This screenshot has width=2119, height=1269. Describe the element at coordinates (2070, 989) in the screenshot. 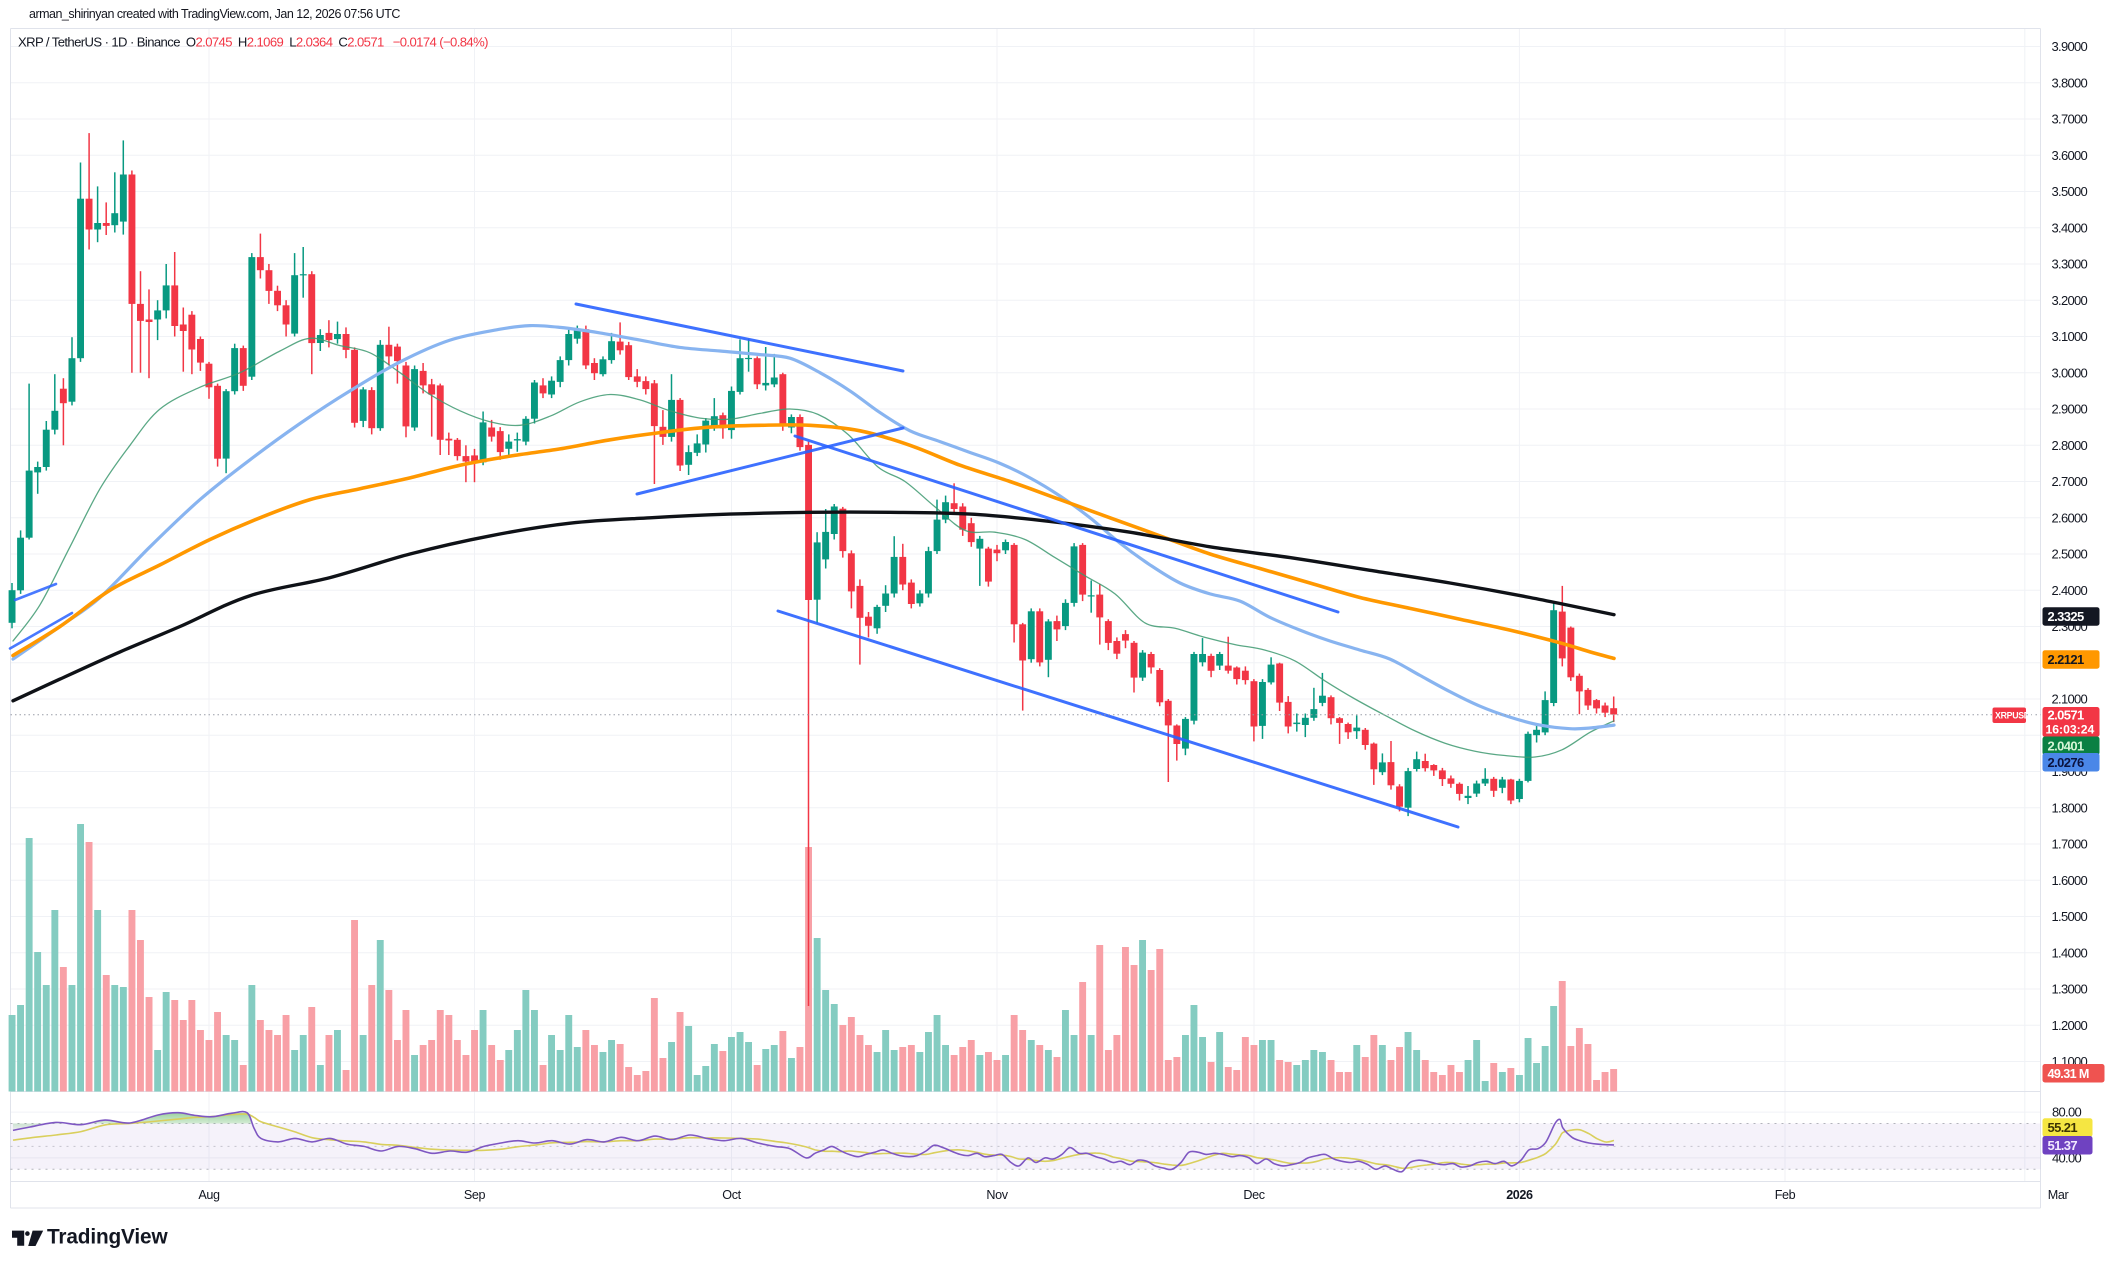

I see `svg-text: 1.3000` at that location.